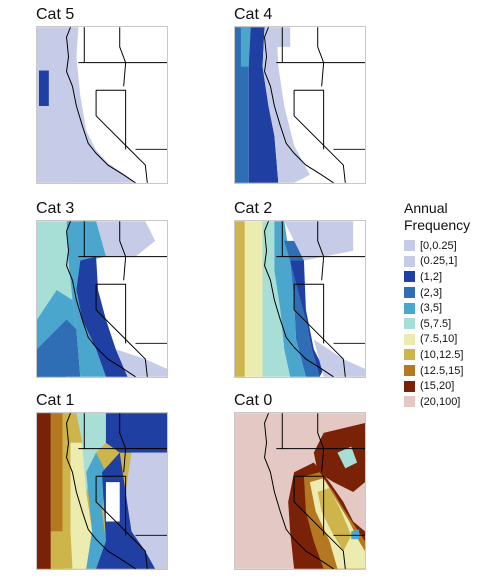  I want to click on panel-cat-3: Cat 3, so click(102, 289).